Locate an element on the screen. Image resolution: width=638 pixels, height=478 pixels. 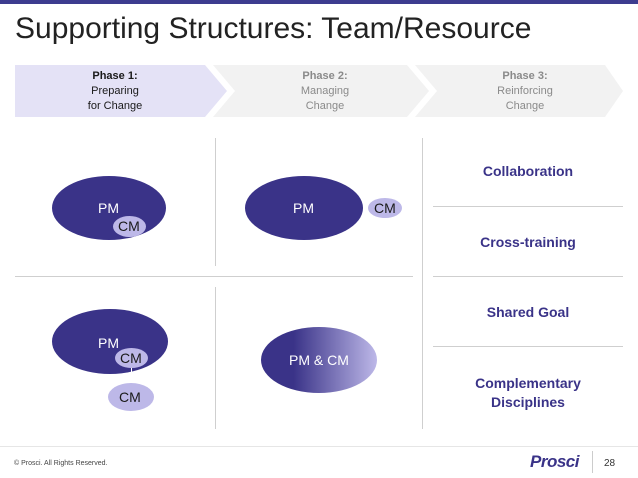
cm-label-3-outer: CM is located at coordinates (130, 397).